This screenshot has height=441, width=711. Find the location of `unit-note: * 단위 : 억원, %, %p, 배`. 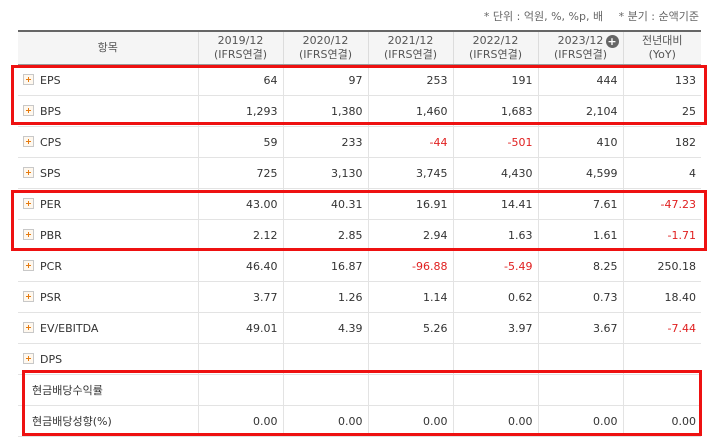

unit-note: * 단위 : 억원, %, %p, 배 is located at coordinates (543, 16).